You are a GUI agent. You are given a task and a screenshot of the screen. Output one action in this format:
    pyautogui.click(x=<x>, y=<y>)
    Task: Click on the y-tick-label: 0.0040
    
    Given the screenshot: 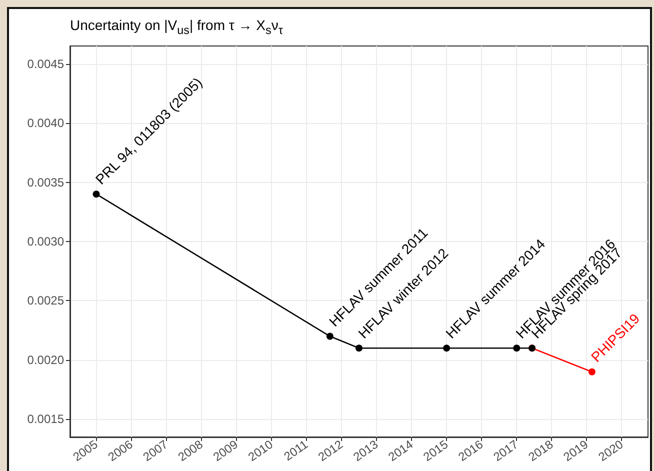 What is the action you would take?
    pyautogui.click(x=45, y=123)
    